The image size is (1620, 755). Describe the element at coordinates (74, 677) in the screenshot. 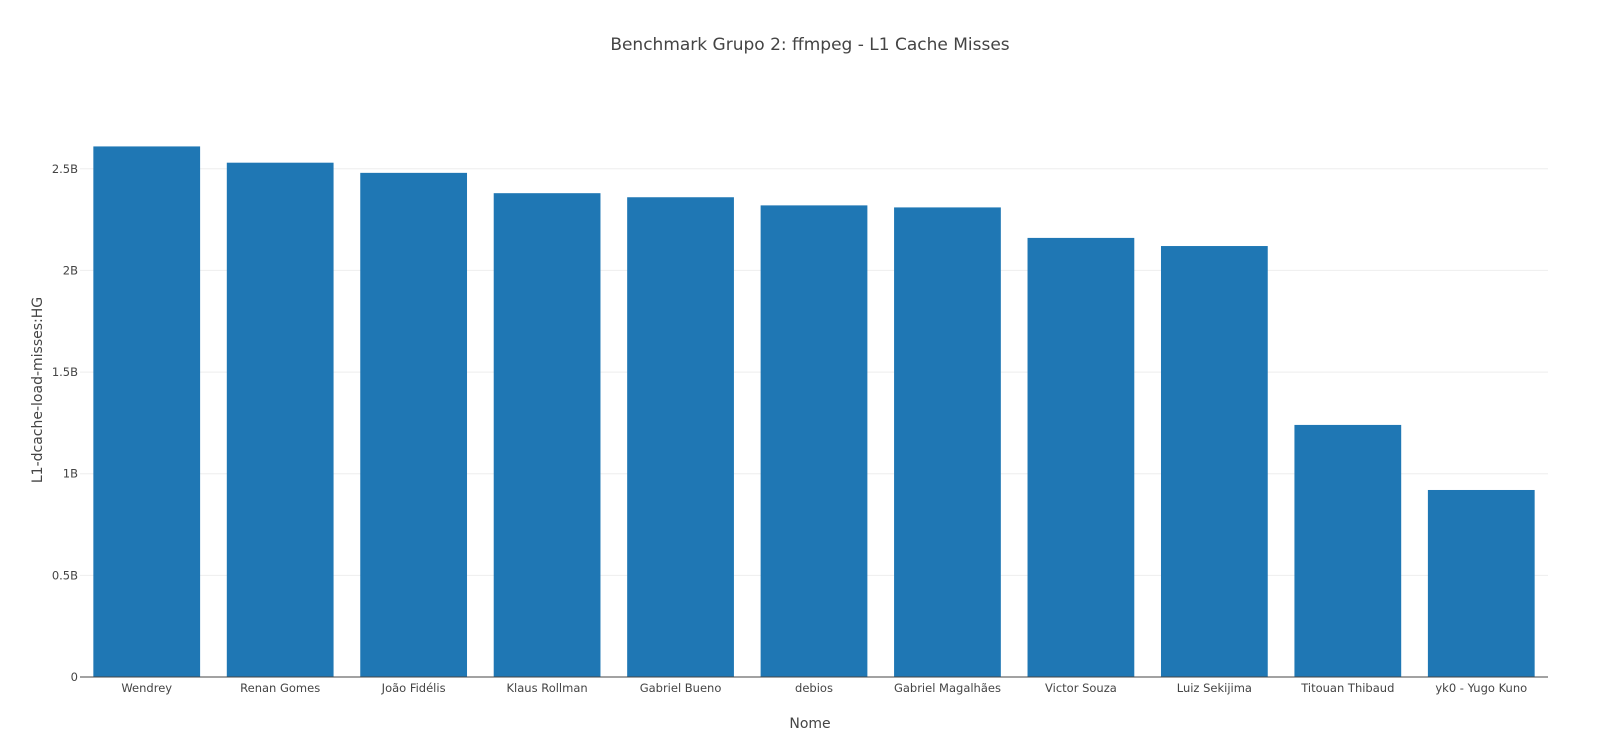

I see `y-tick-label: 0` at that location.